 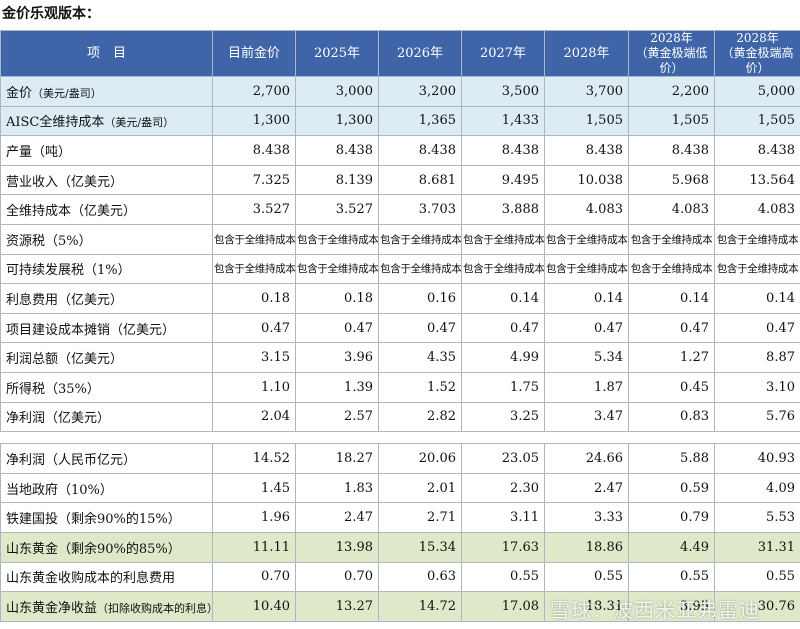 I want to click on table-cell: 5.53, so click(x=757, y=517).